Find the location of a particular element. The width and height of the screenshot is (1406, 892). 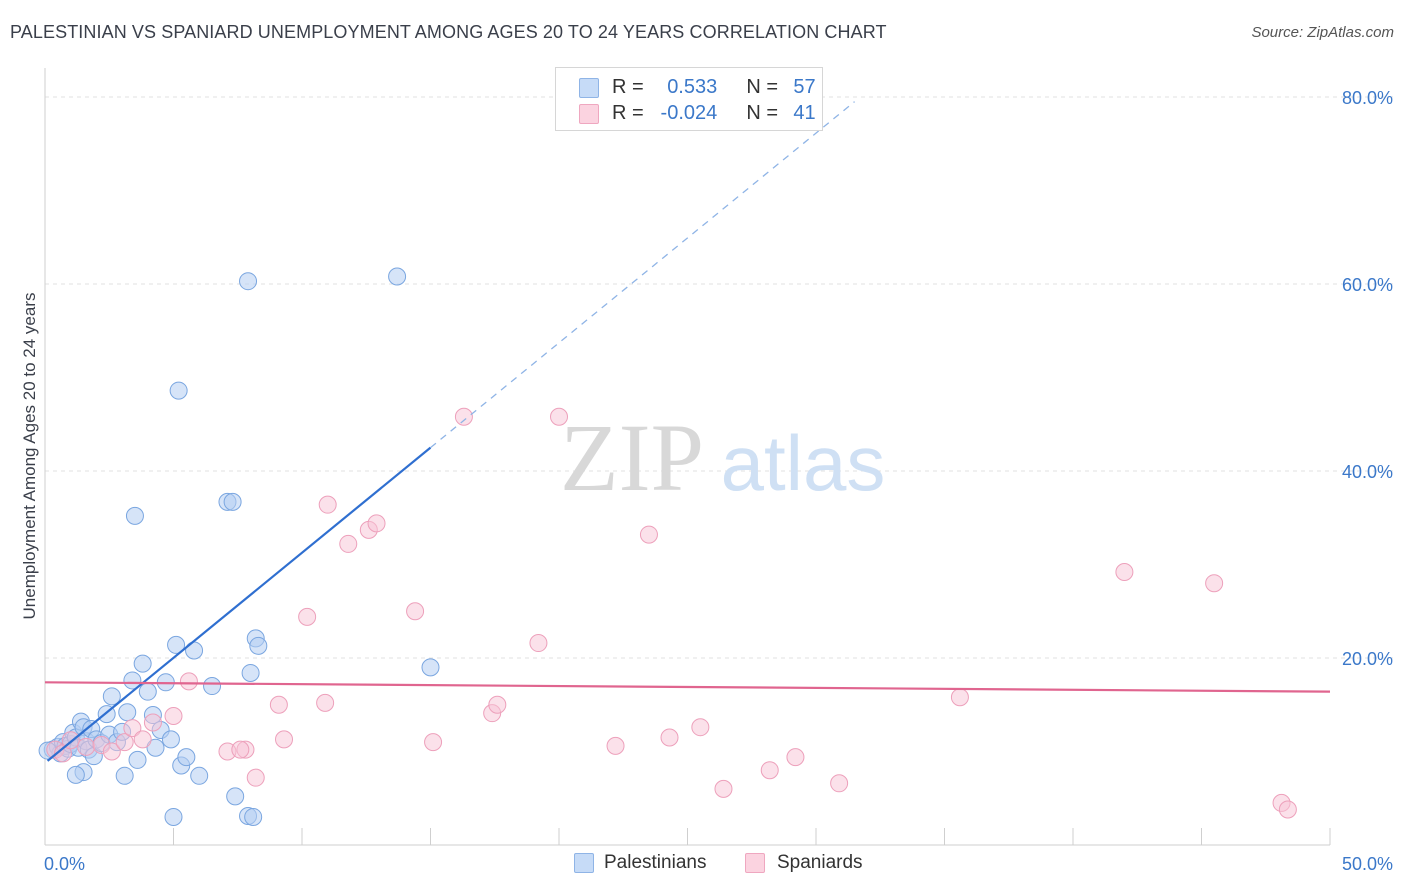

y-tick-label: 80.0% is located at coordinates (1367, 98).